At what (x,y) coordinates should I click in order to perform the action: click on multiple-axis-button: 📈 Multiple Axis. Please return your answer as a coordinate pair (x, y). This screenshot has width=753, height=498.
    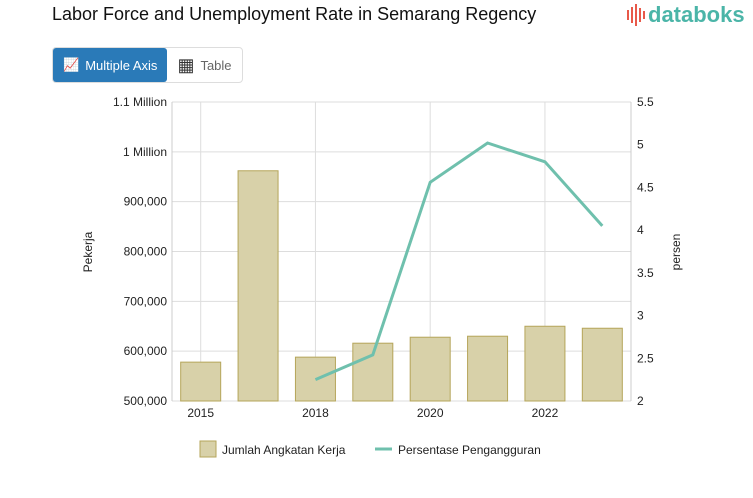
    Looking at the image, I should click on (110, 65).